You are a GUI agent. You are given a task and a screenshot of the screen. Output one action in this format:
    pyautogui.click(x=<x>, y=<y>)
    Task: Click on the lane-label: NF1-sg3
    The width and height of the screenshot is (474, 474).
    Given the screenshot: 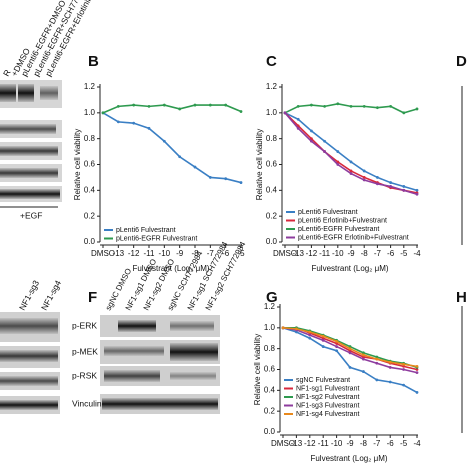 What is the action you would take?
    pyautogui.click(x=29, y=295)
    